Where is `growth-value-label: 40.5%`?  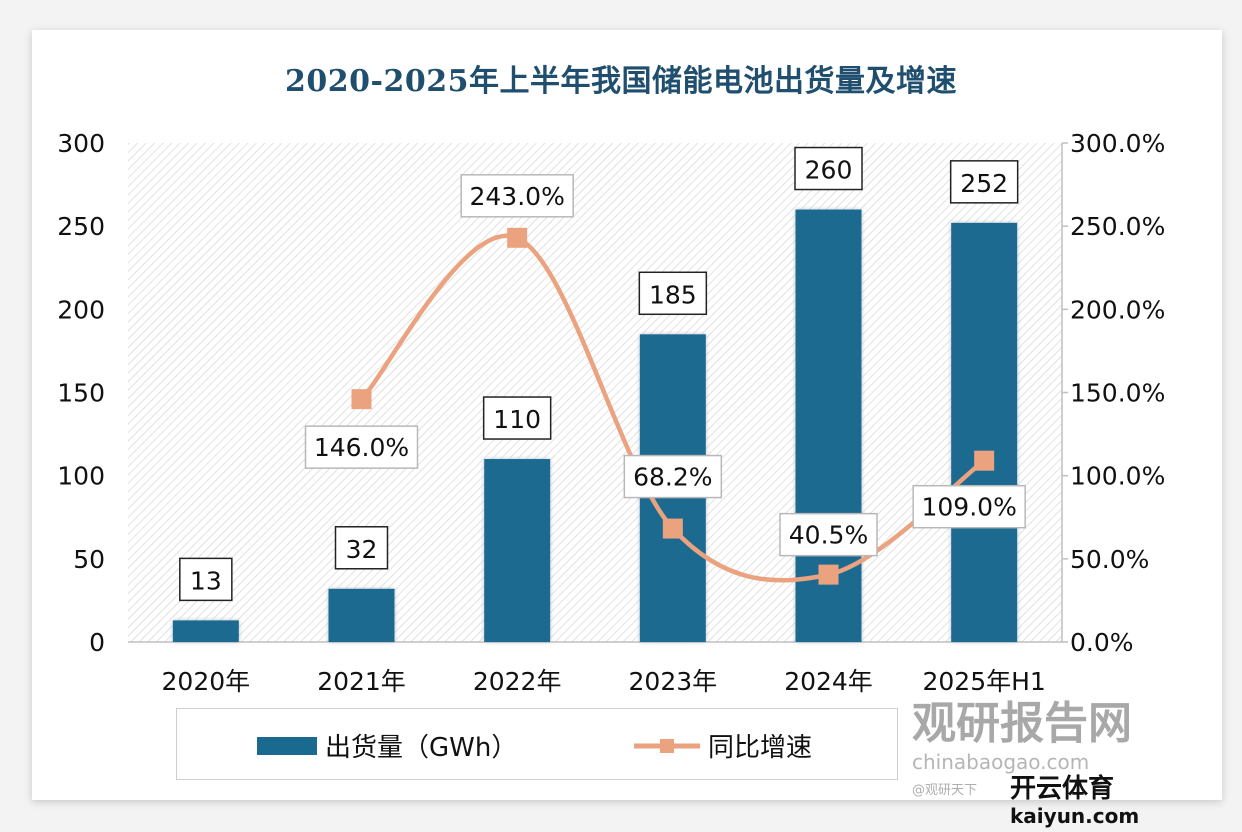 growth-value-label: 40.5% is located at coordinates (828, 535).